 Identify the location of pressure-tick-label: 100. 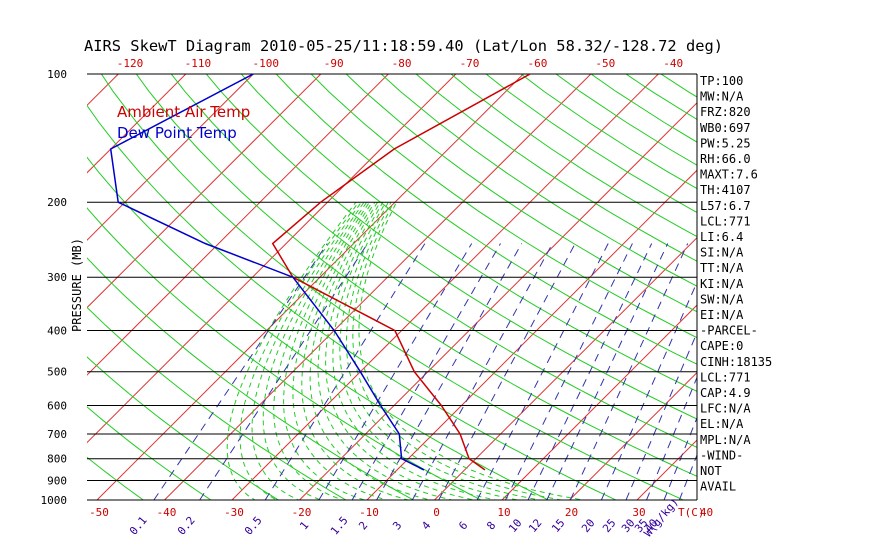
(57, 74).